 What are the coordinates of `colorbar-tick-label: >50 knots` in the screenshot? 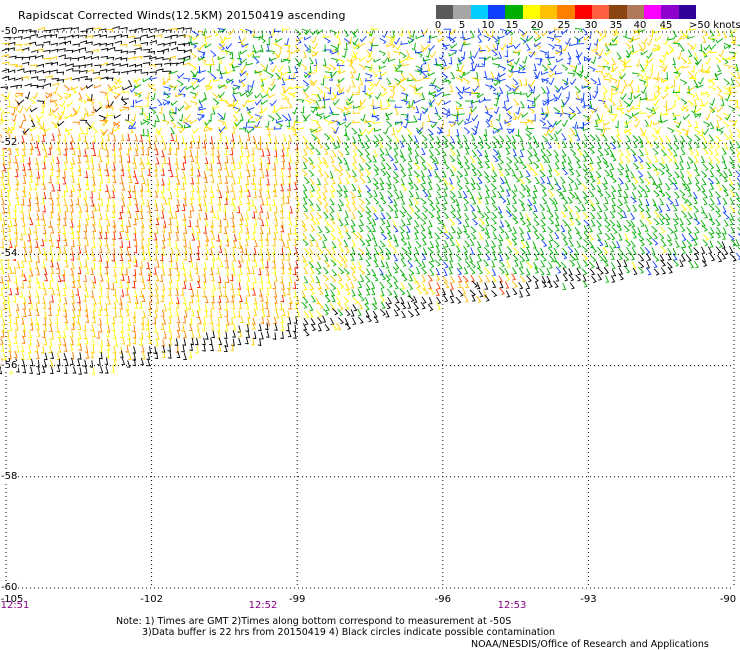 It's located at (714, 25).